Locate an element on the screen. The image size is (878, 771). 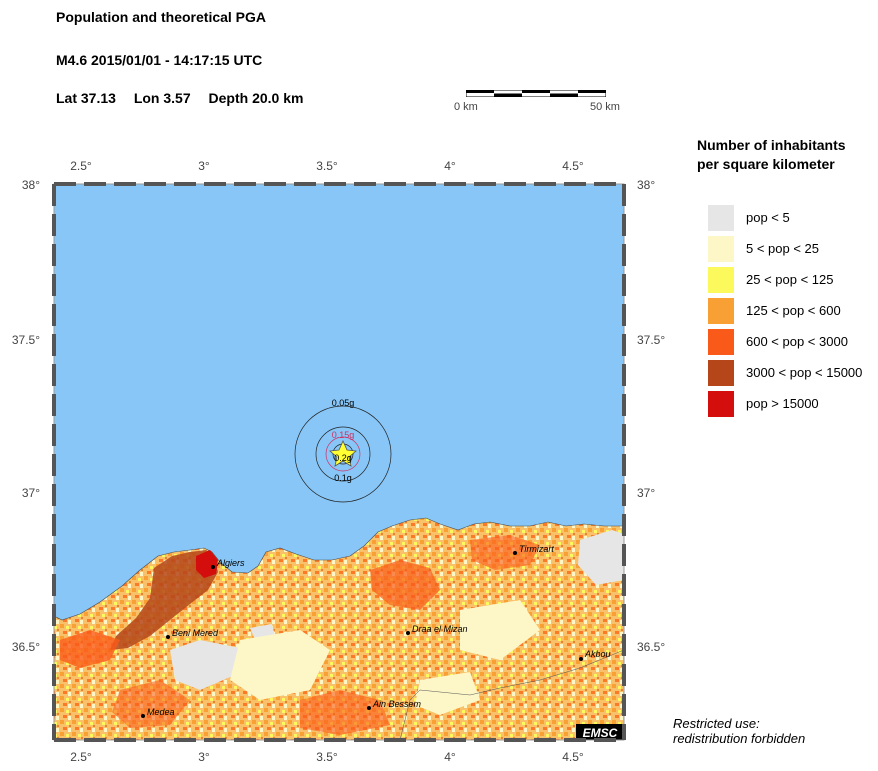
event-location: Lat 37.13 Lon 3.57 Depth 20.0 km is located at coordinates (186, 98).